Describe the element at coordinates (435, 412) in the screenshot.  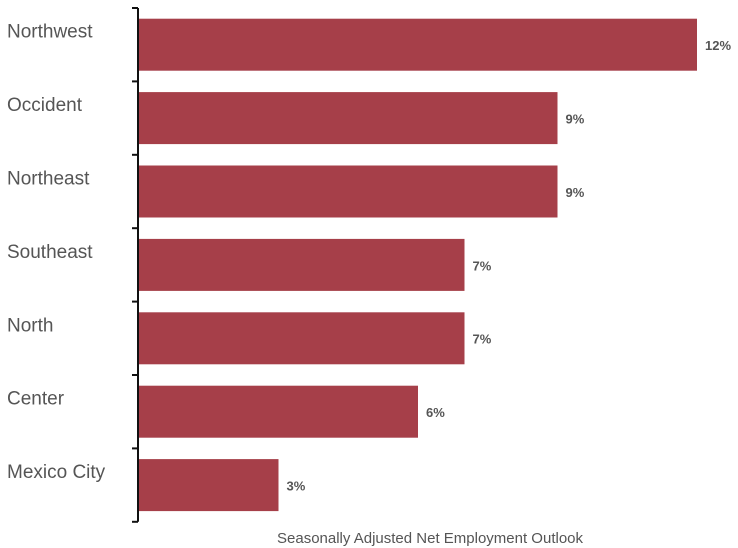
I see `value-label: 6%` at that location.